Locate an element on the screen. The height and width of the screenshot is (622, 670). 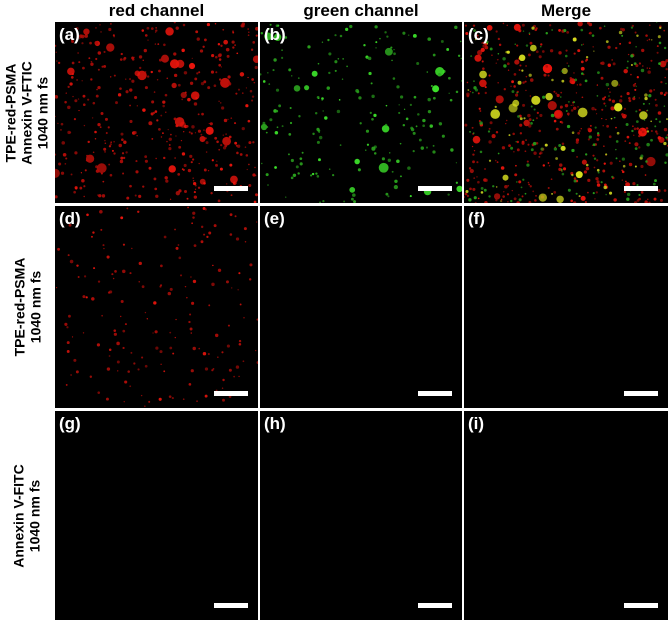
panel-label: (g) is located at coordinates (70, 423).